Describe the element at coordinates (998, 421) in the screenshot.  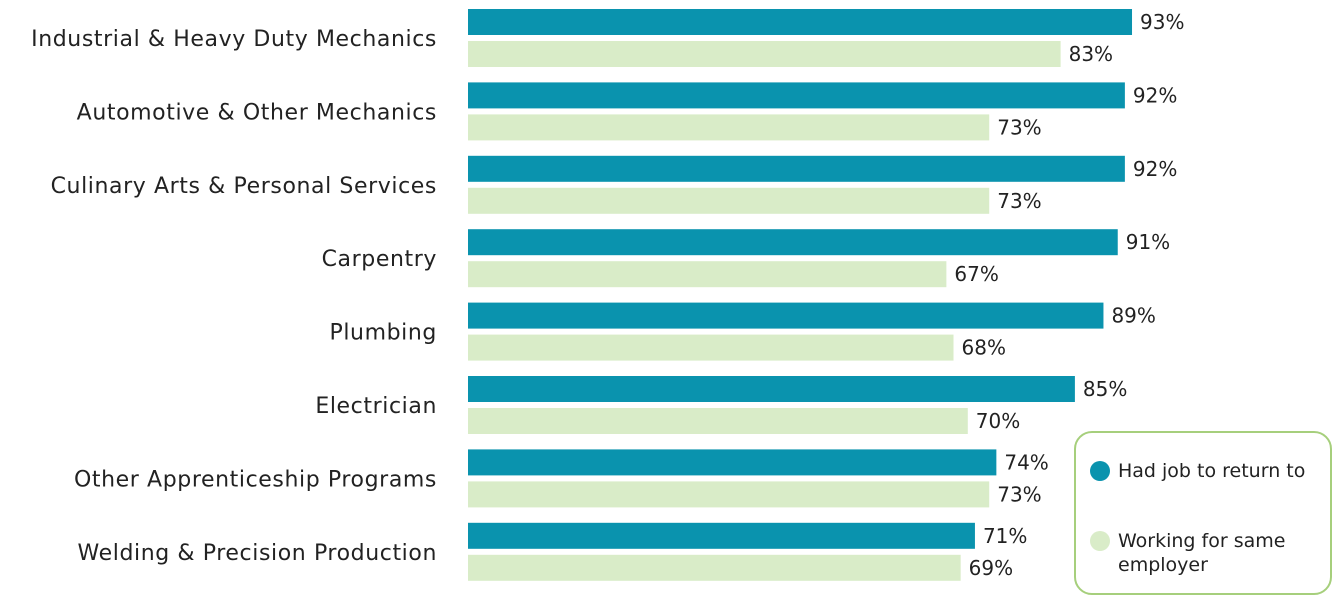
I see `value-label-working-for-same-employer-electrician: 70%` at that location.